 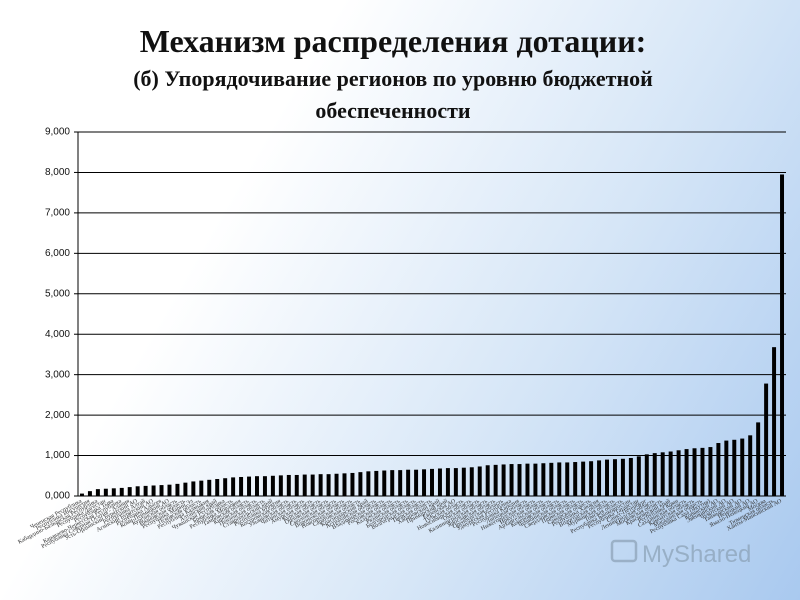 What do you see at coordinates (57, 374) in the screenshot?
I see `y-tick-label: 3,000` at bounding box center [57, 374].